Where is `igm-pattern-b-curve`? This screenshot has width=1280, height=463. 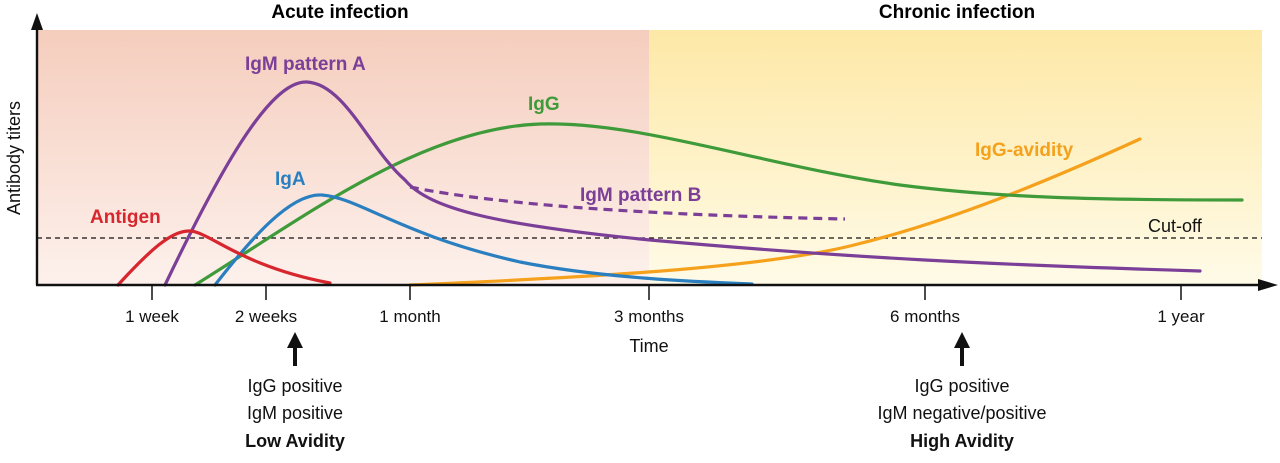
igm-pattern-b-curve is located at coordinates (627, 203).